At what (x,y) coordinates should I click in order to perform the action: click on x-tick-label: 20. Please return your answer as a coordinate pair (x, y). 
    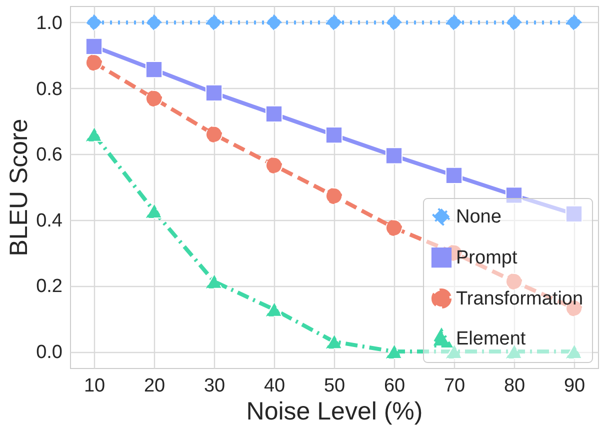
    Looking at the image, I should click on (155, 386).